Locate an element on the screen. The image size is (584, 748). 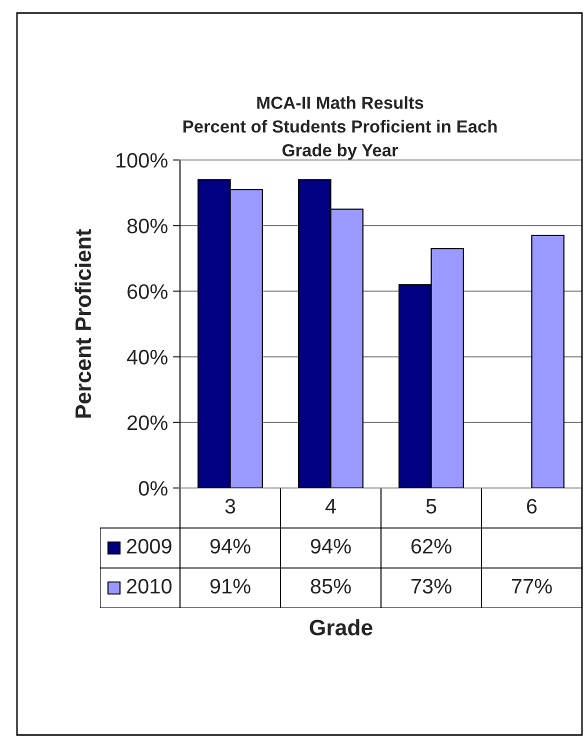
x-axis-title: Grade is located at coordinates (341, 627).